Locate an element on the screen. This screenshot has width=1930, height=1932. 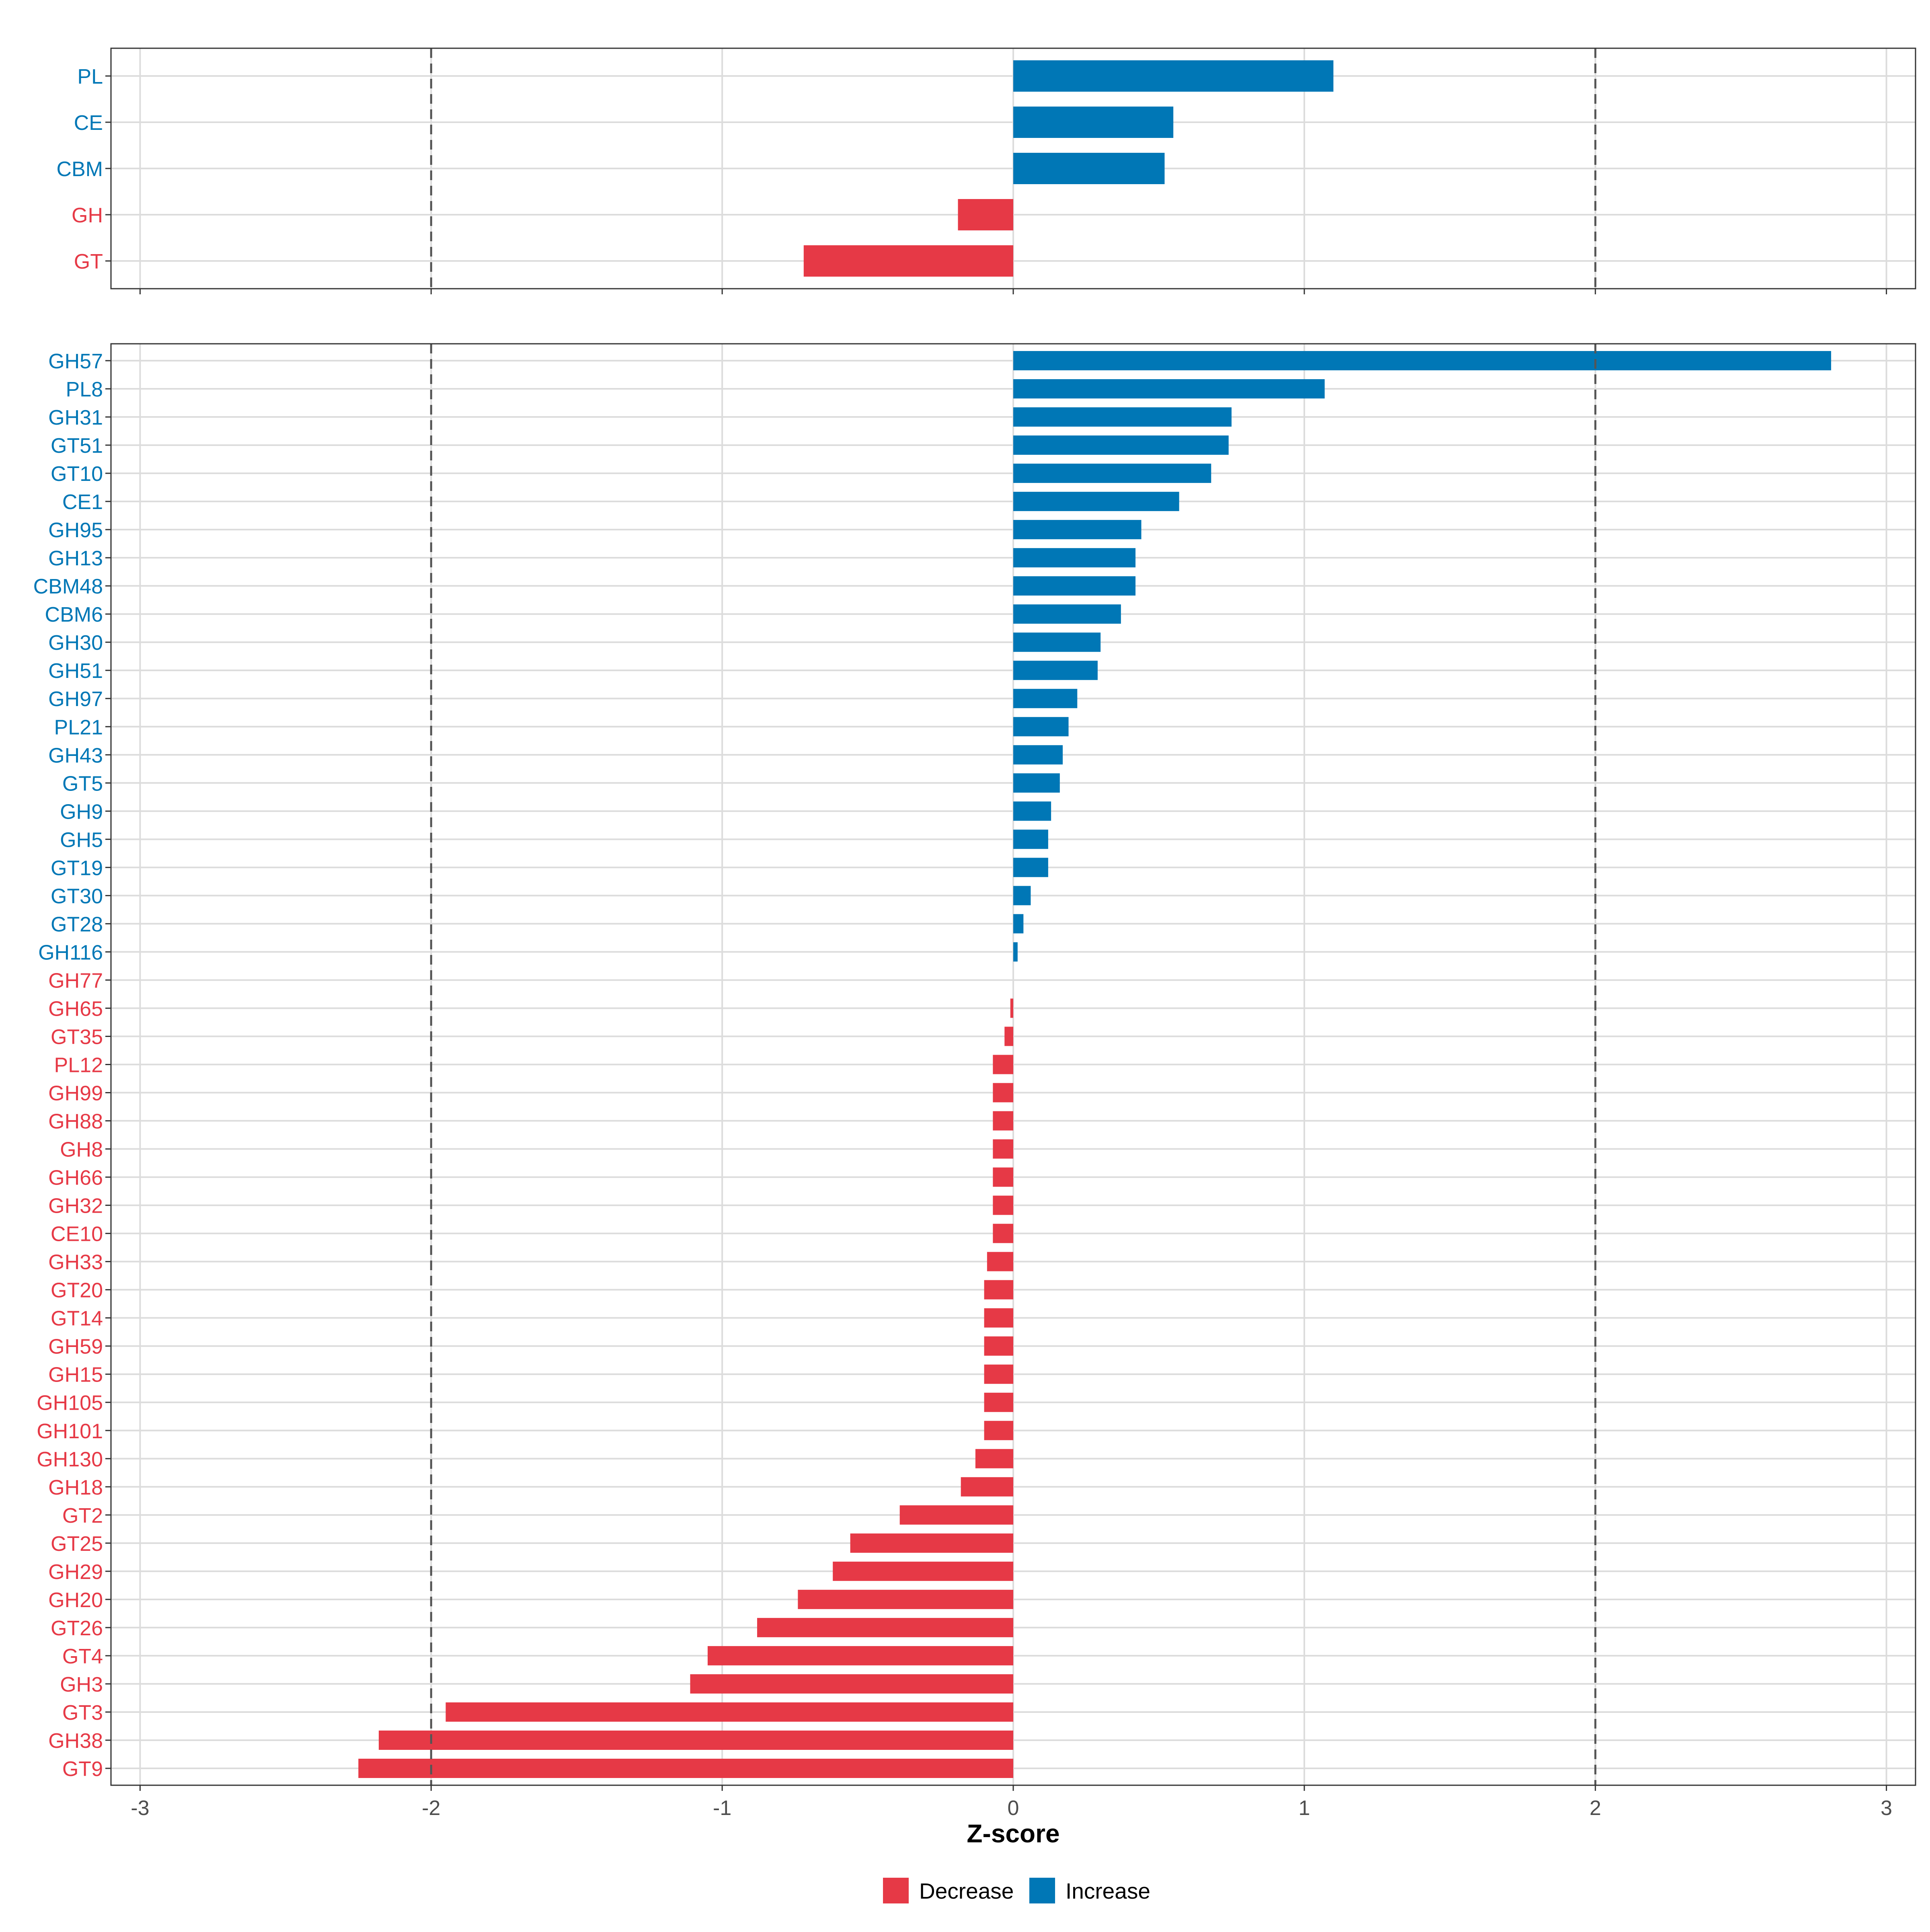
bar-family-GT28 is located at coordinates (1018, 924).